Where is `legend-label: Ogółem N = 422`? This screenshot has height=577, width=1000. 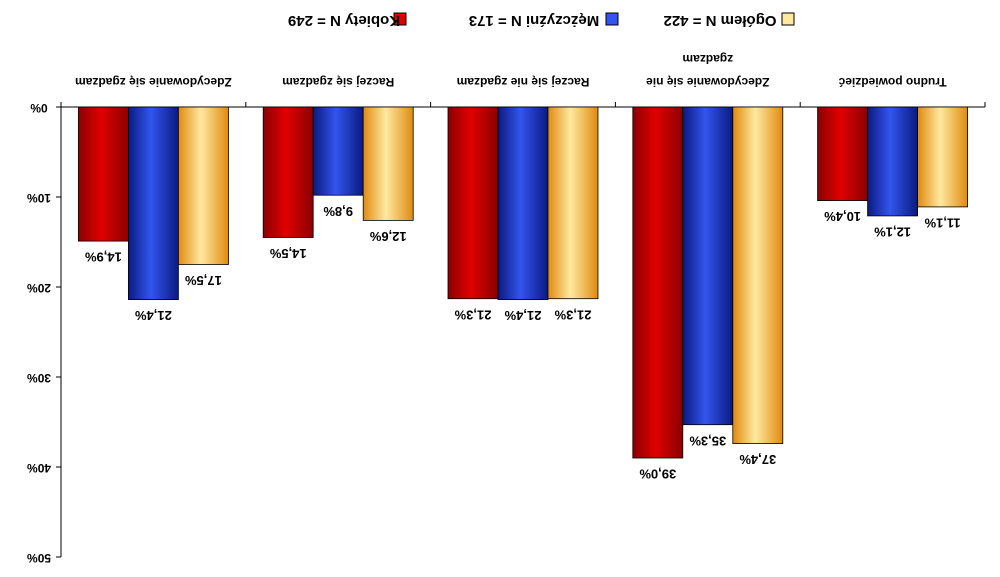
legend-label: Ogółem N = 422 is located at coordinates (720, 20).